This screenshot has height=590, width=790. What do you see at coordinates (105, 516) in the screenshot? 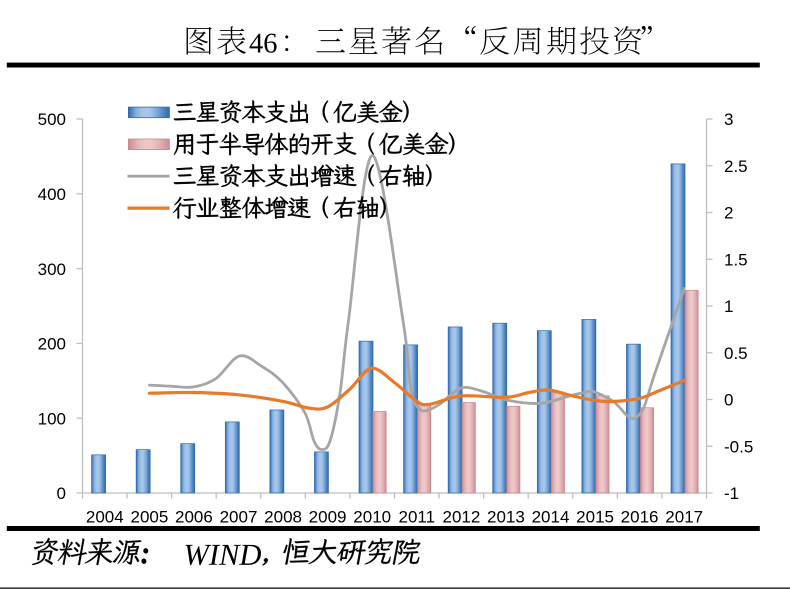
I see `svg-text: 2004` at bounding box center [105, 516].